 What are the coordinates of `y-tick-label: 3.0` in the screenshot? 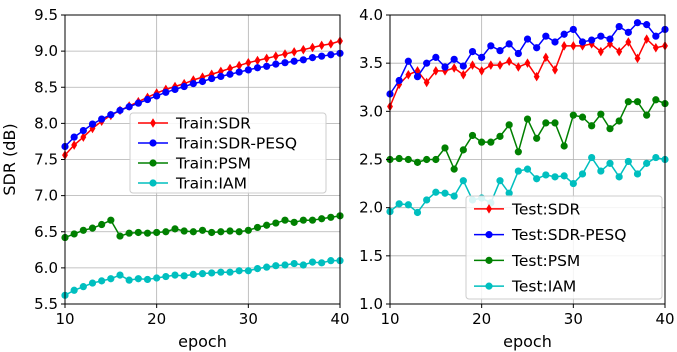 It's located at (371, 111).